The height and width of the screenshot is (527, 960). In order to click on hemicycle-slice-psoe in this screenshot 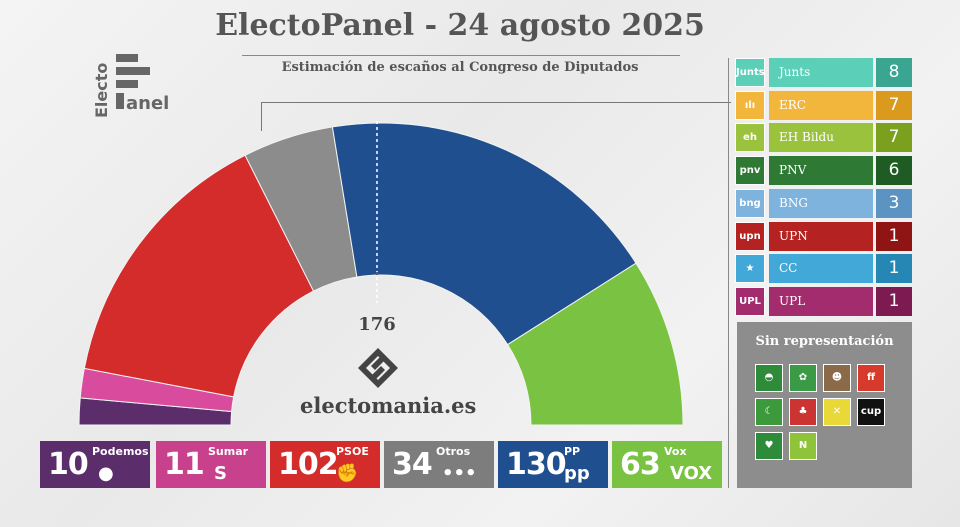, I will do `click(199, 276)`.